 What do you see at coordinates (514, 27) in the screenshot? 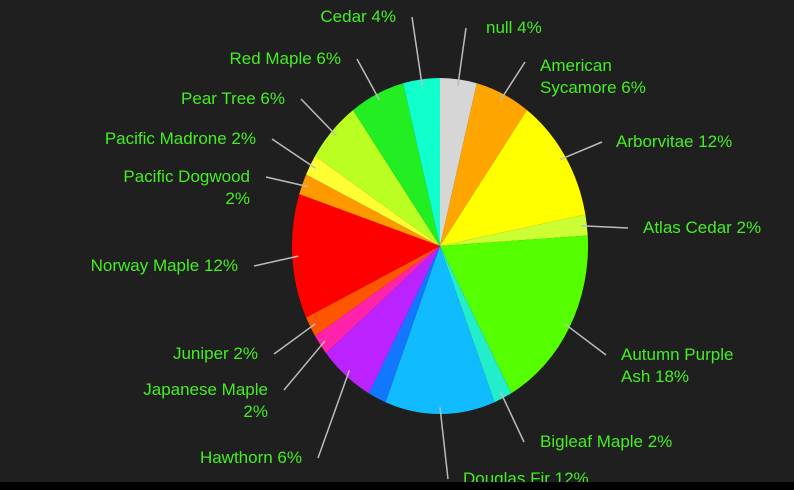
I see `slice-label: null 4%` at bounding box center [514, 27].